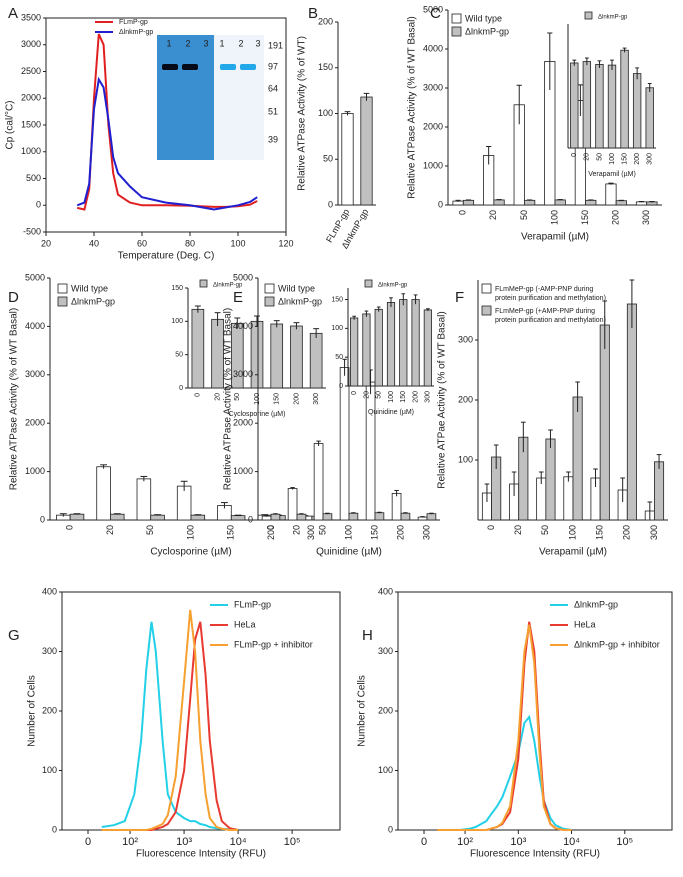 The width and height of the screenshot is (683, 877). Describe the element at coordinates (133, 22) in the screenshot. I see `legend-label: FLmP-gp` at that location.